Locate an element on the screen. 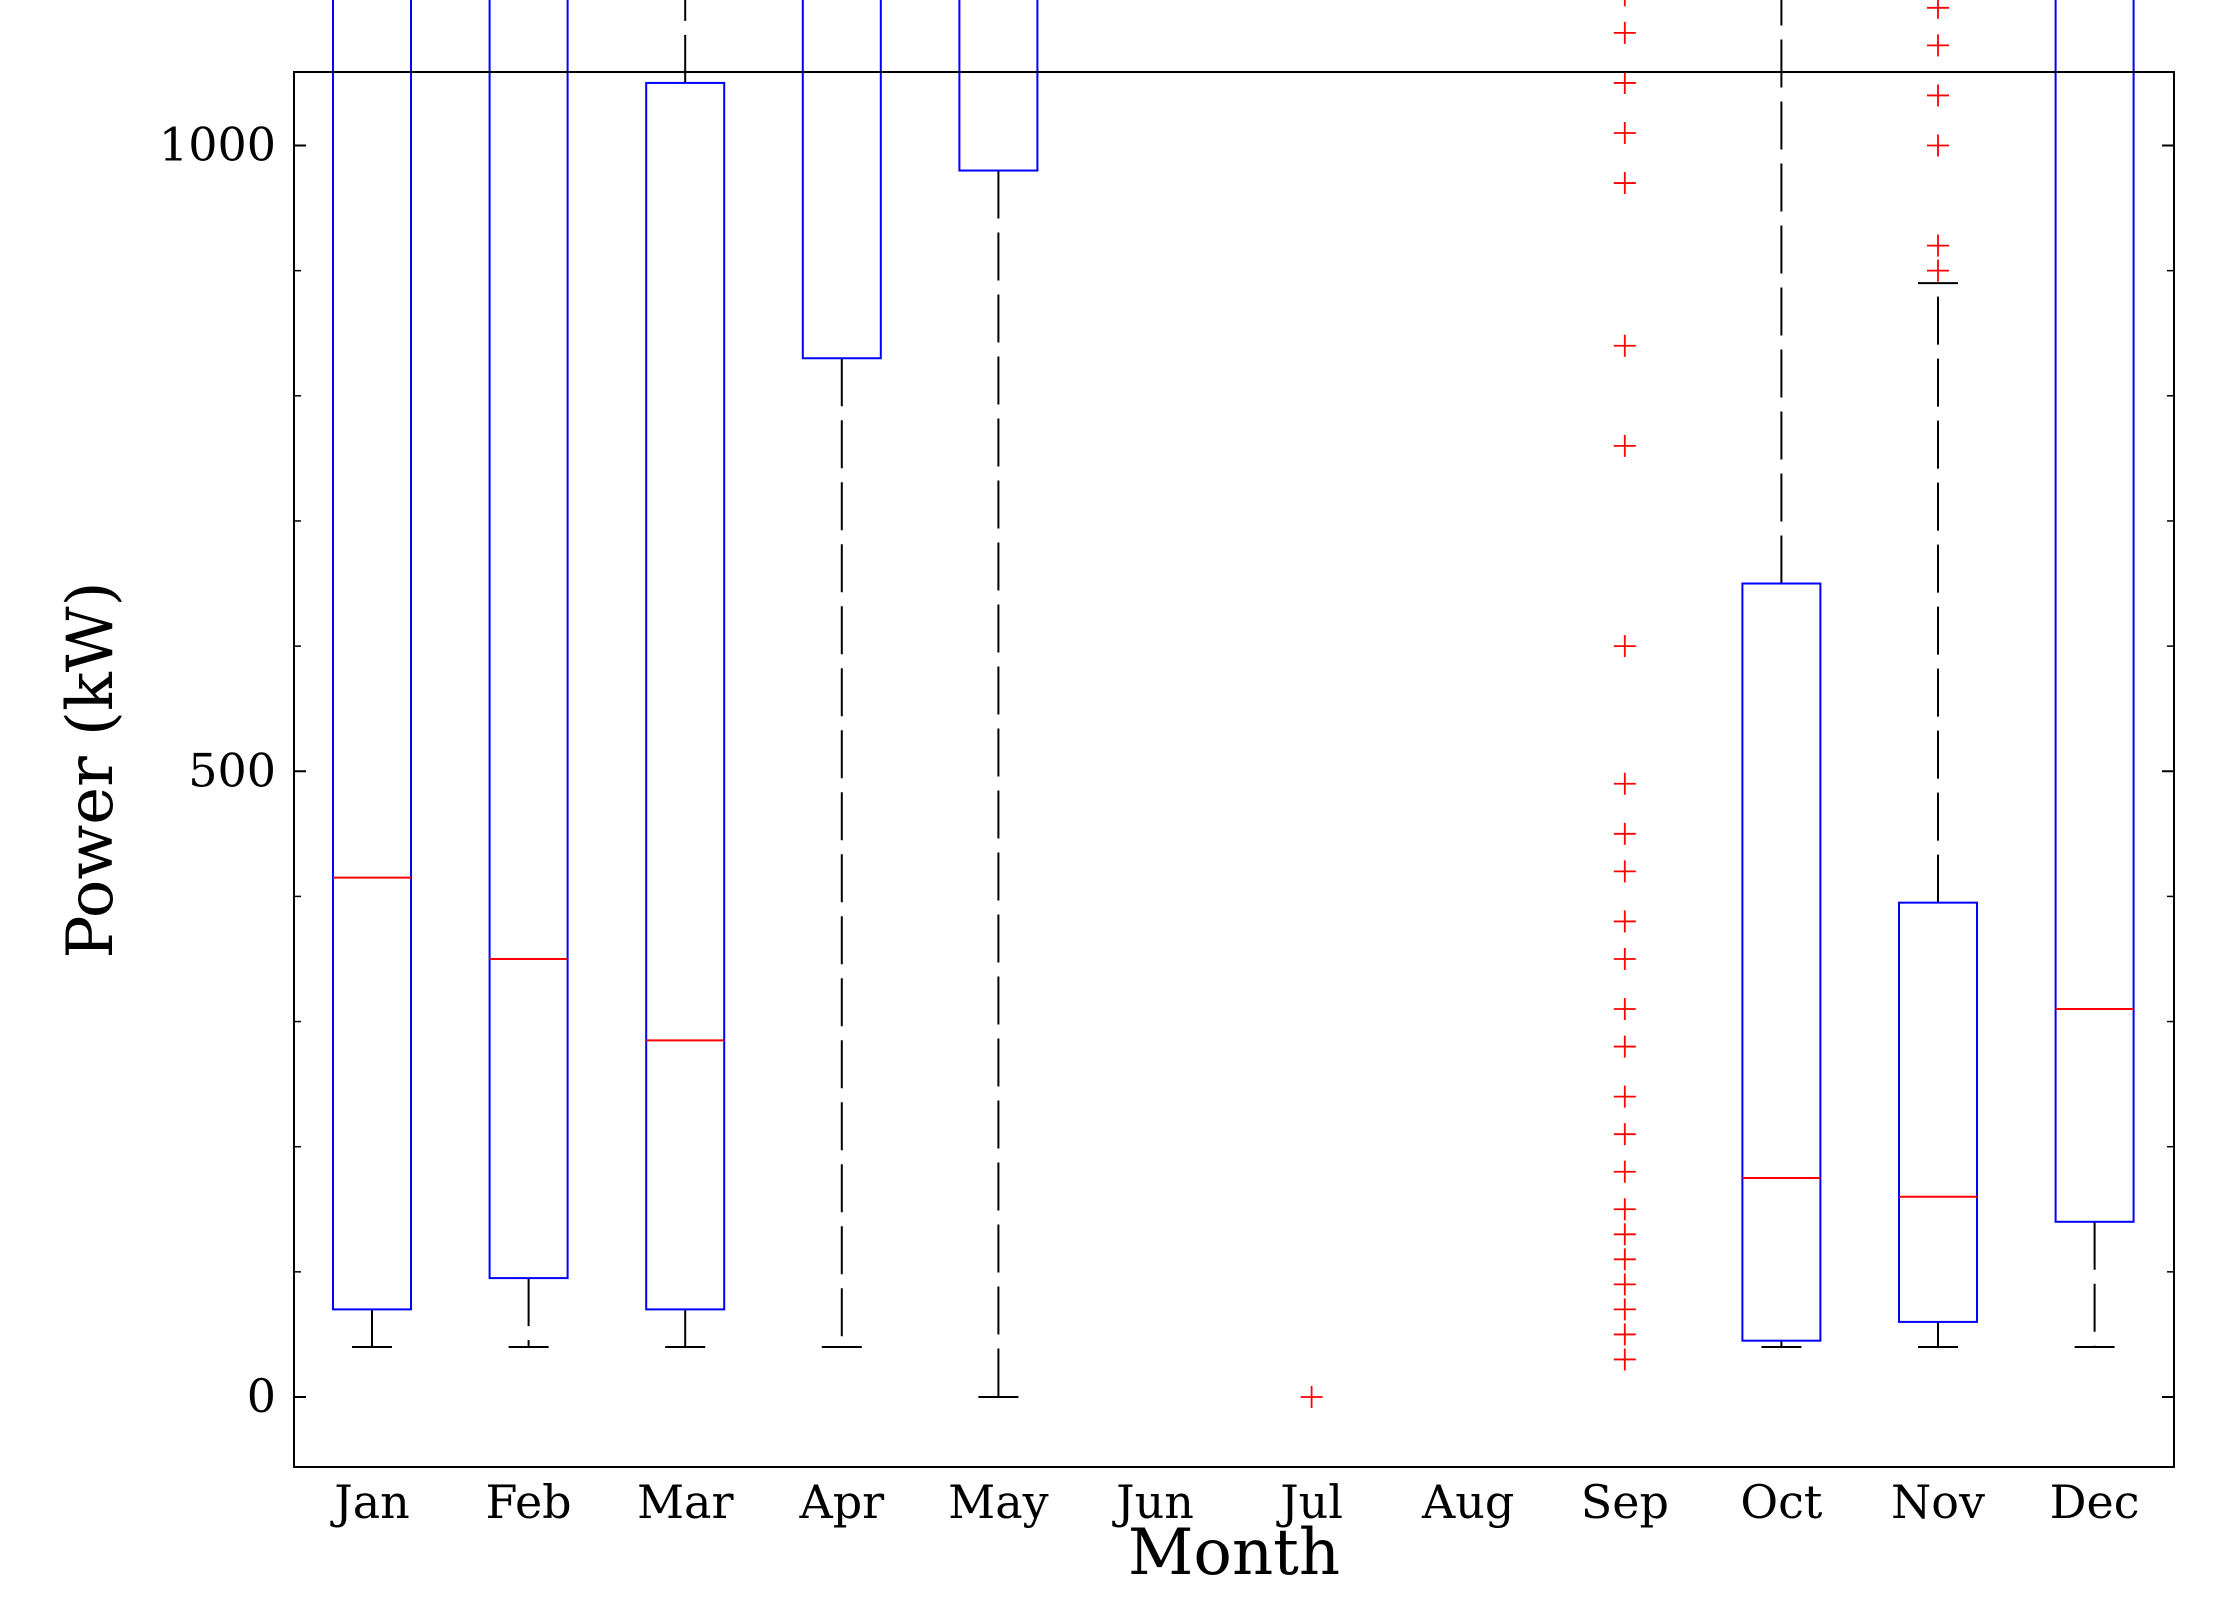 Image resolution: width=2226 pixels, height=1599 pixels. box-apr is located at coordinates (841, 674).